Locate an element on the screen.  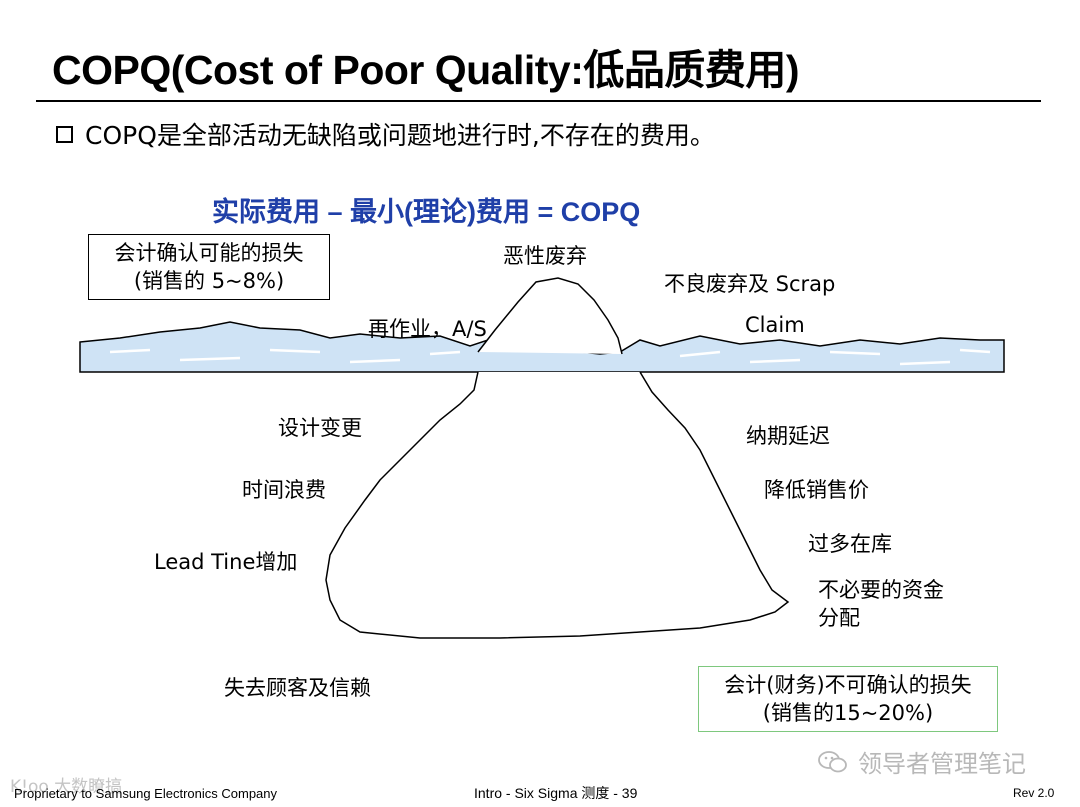
visible-loss-line1: 会计确认可能的损失 is located at coordinates (209, 253).